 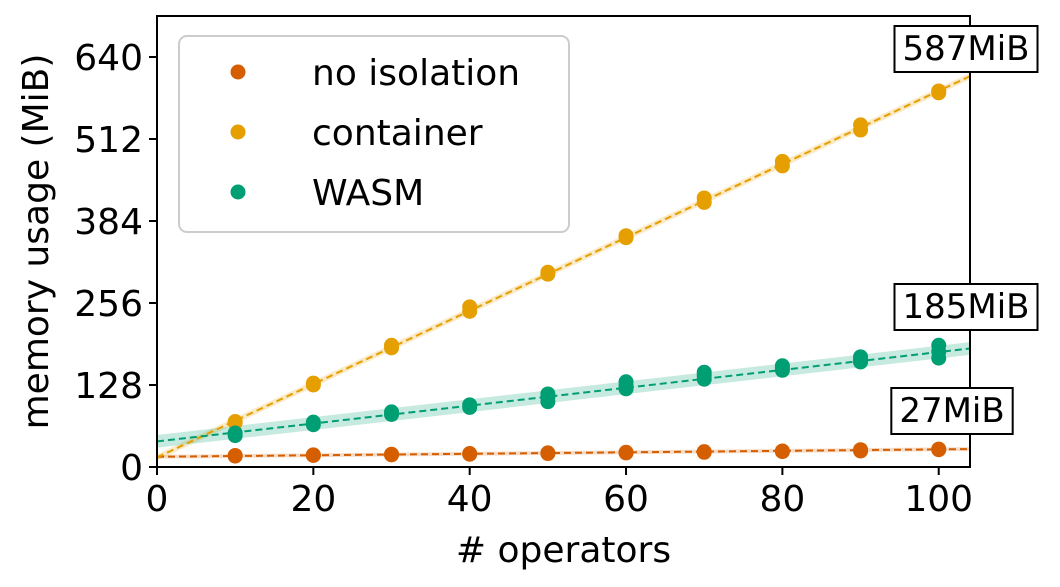 What do you see at coordinates (397, 133) in the screenshot?
I see `legend-label-1: container` at bounding box center [397, 133].